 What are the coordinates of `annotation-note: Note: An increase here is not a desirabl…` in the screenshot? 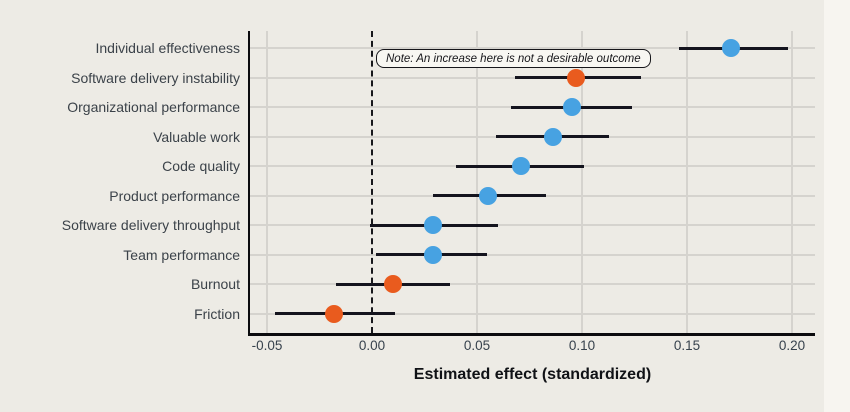 It's located at (513, 58).